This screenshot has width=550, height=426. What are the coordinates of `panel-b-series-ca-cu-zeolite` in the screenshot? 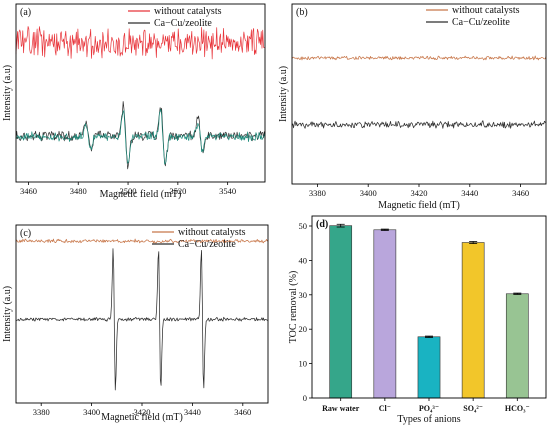 It's located at (419, 124).